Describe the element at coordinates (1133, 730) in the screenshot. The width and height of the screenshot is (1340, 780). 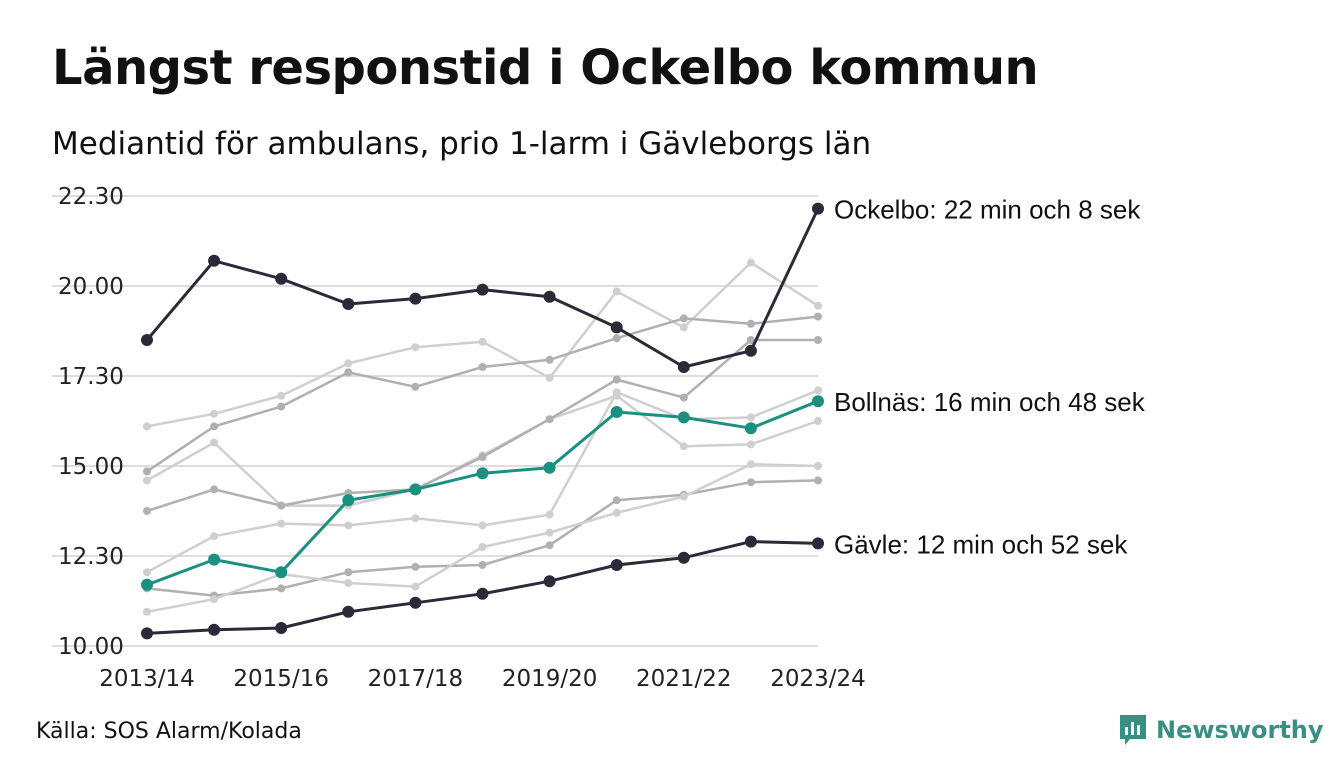
I see `newsworthy-logo-icon` at that location.